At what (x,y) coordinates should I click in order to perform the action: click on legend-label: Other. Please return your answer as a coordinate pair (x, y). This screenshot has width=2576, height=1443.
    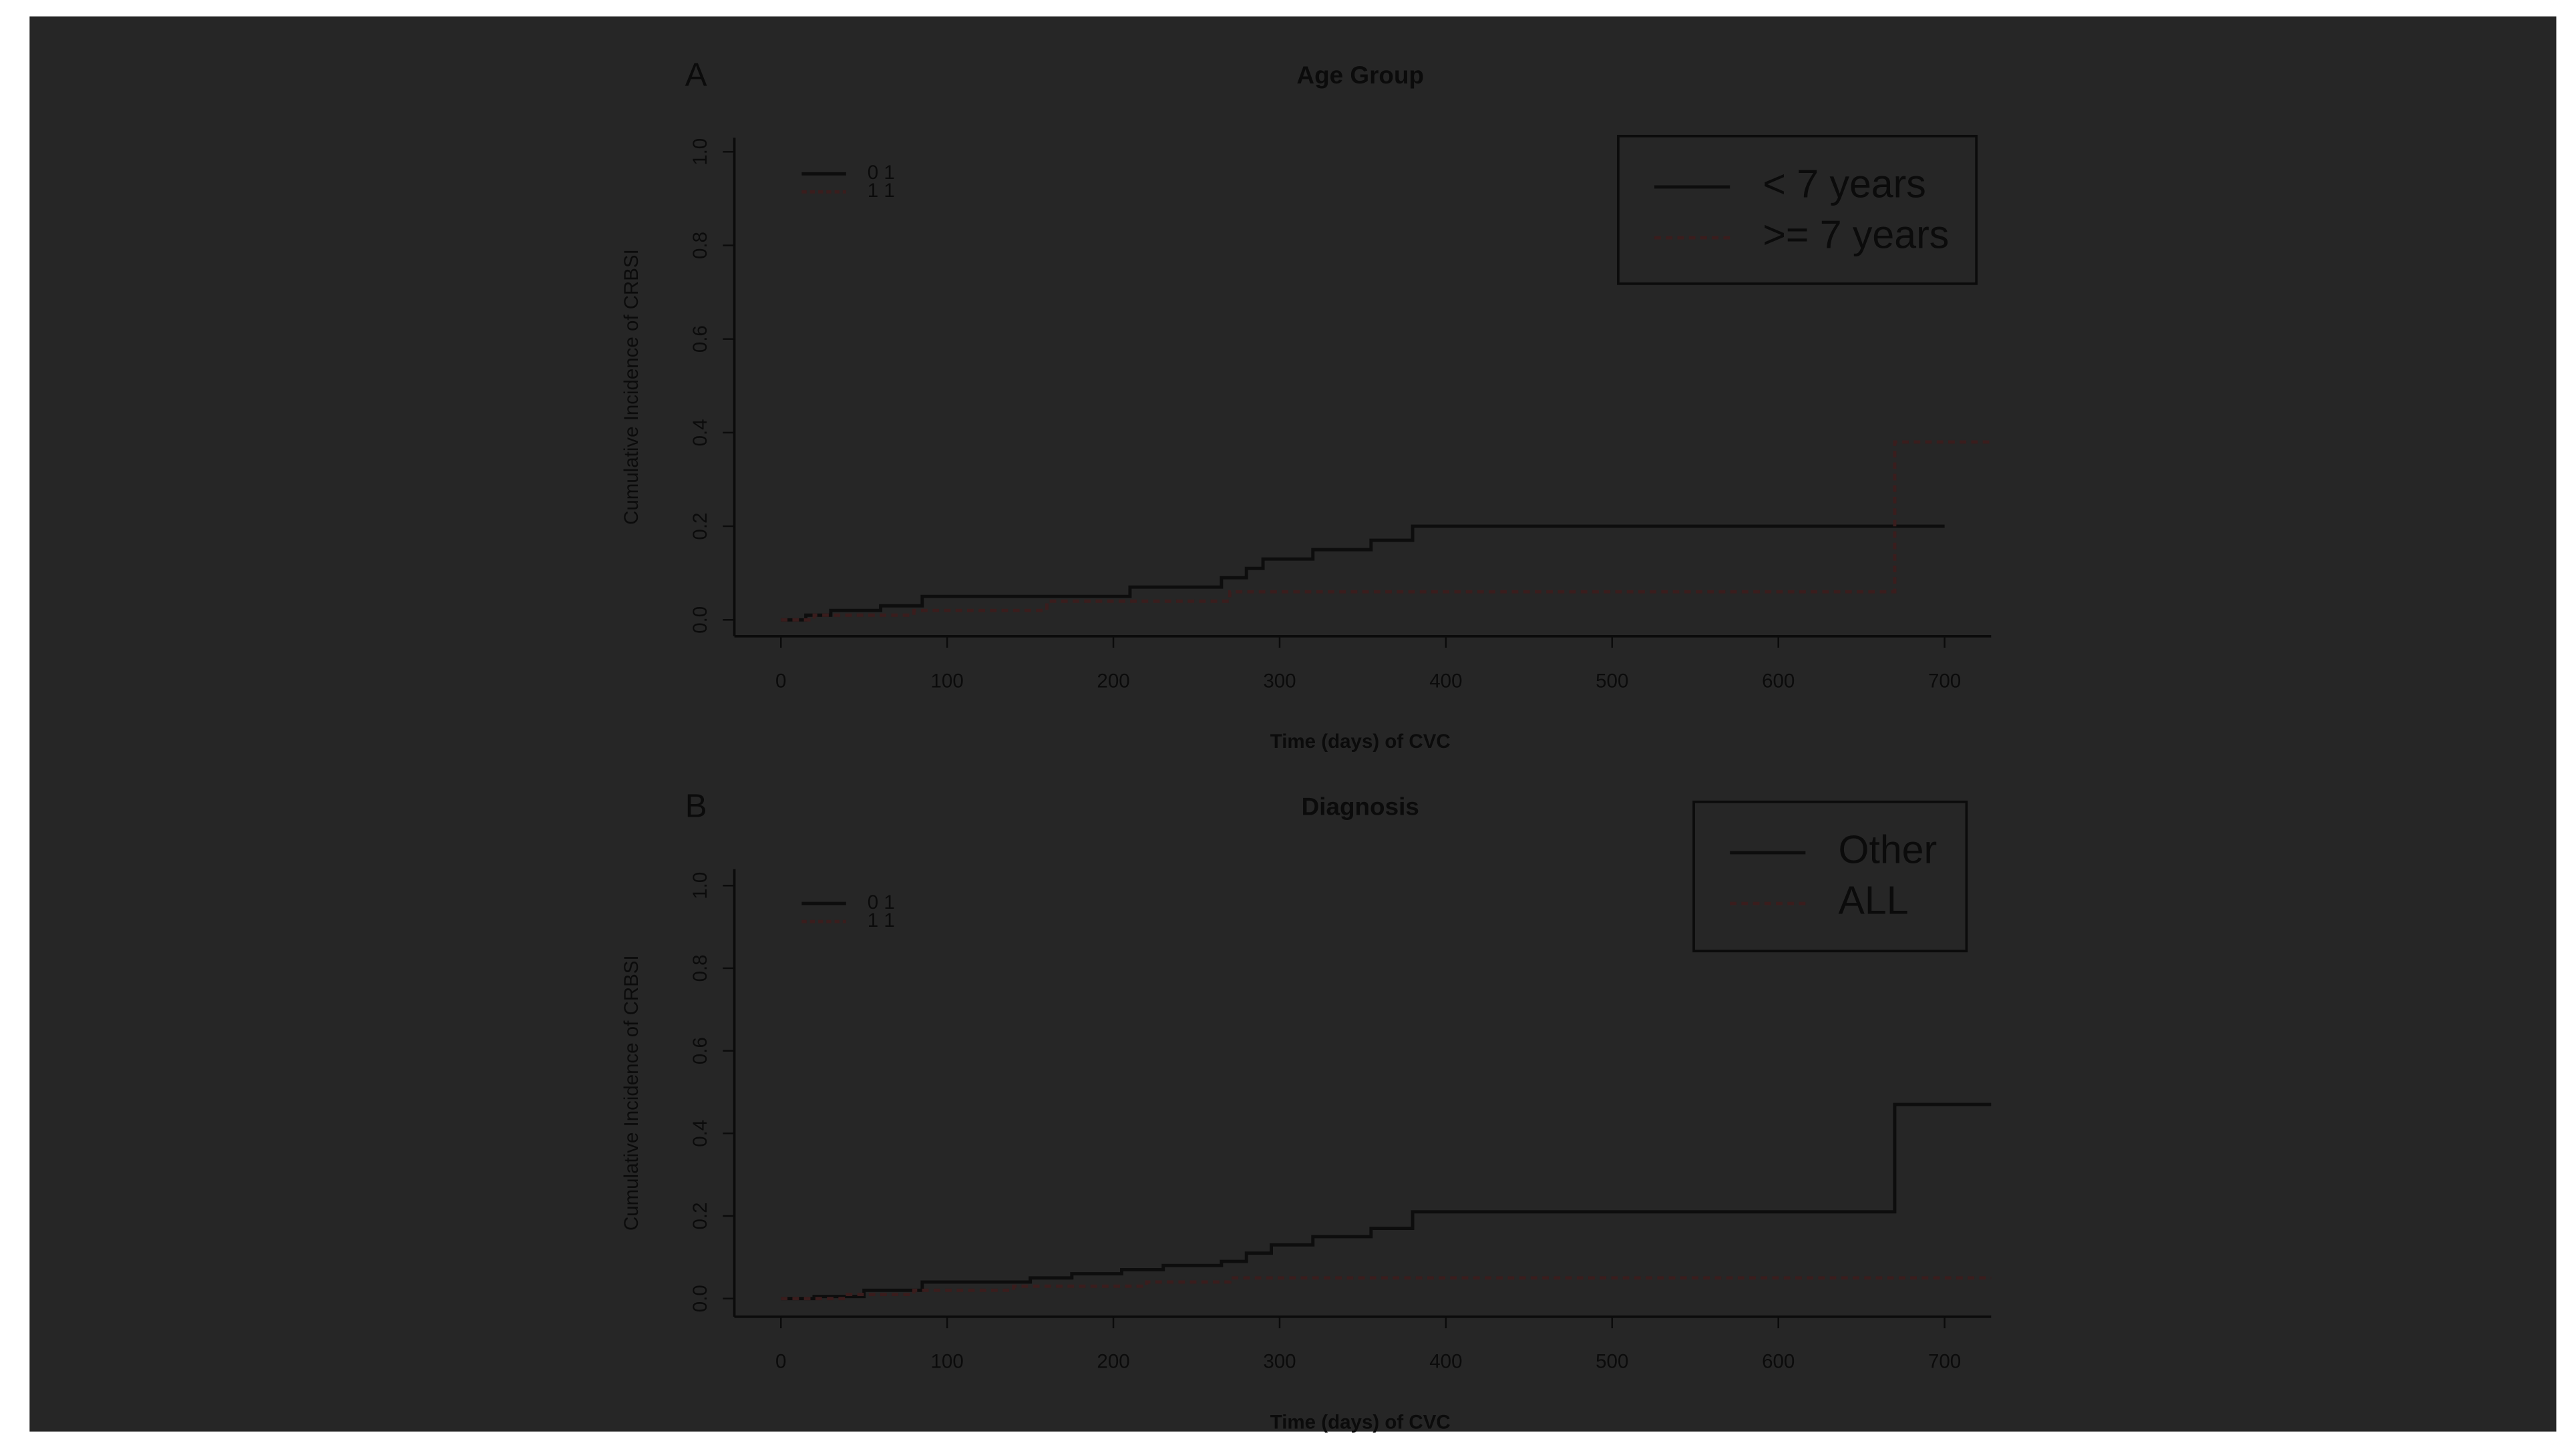
    Looking at the image, I should click on (1888, 850).